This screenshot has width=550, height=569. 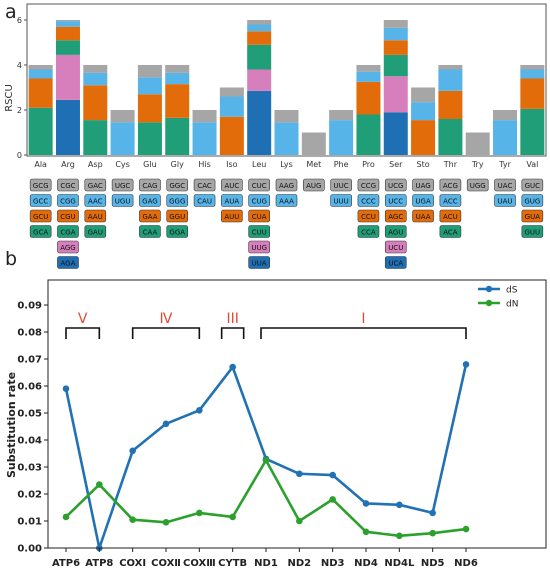 I want to click on rscu-x-tick-label: Thr, so click(x=450, y=164).